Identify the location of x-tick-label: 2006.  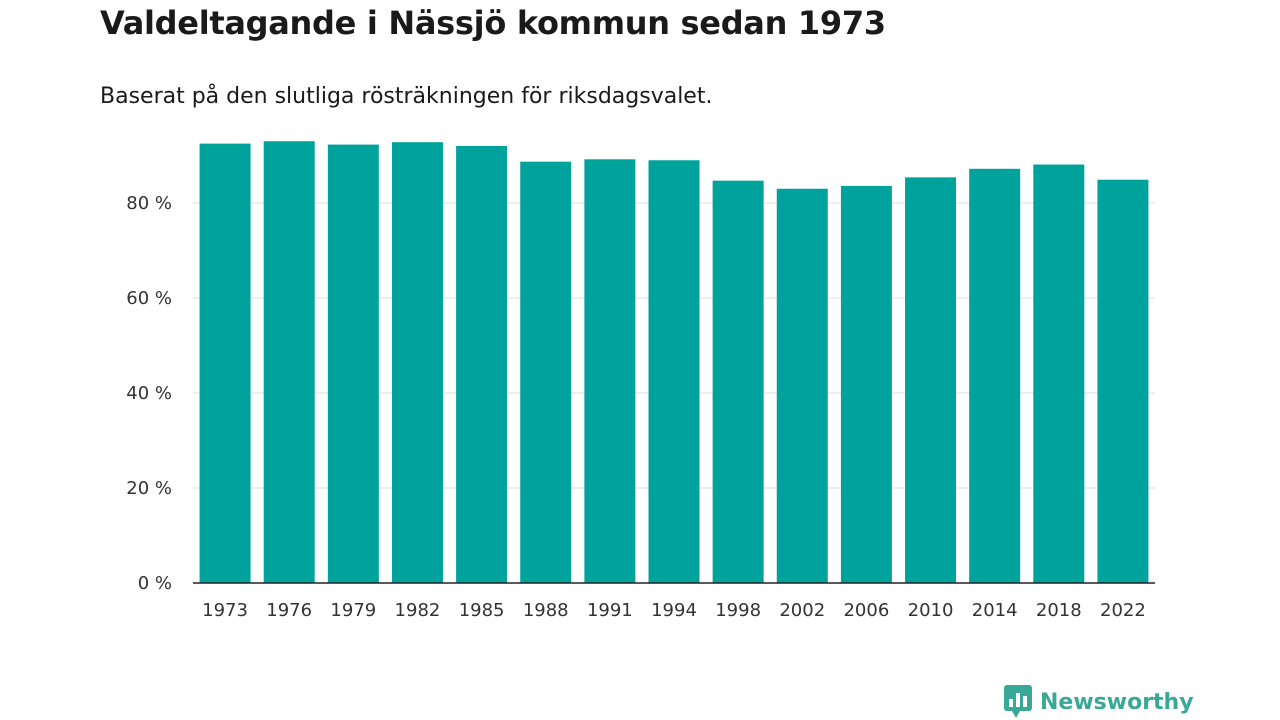
(866, 610).